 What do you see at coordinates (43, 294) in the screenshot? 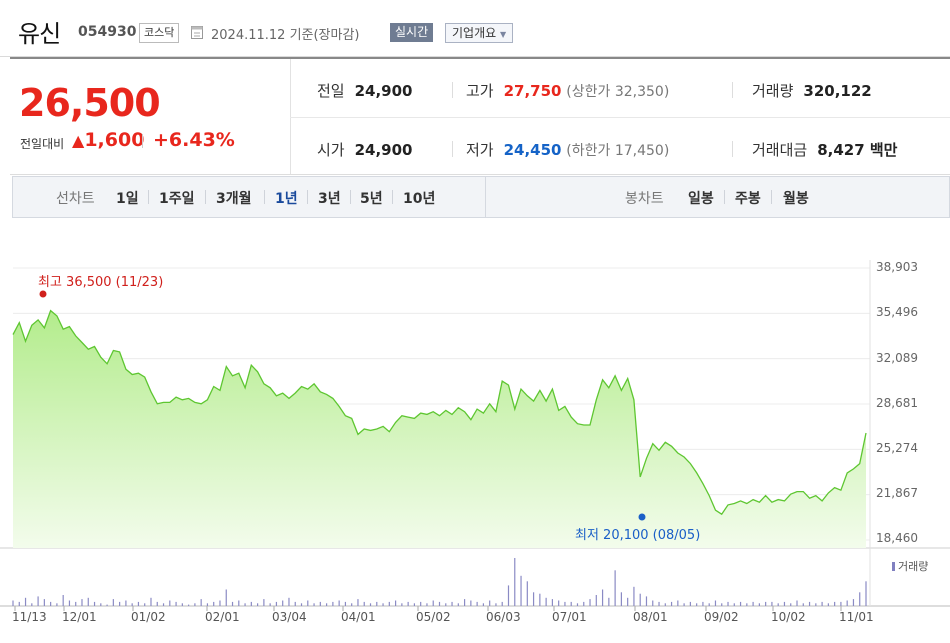
I see `high-marker` at bounding box center [43, 294].